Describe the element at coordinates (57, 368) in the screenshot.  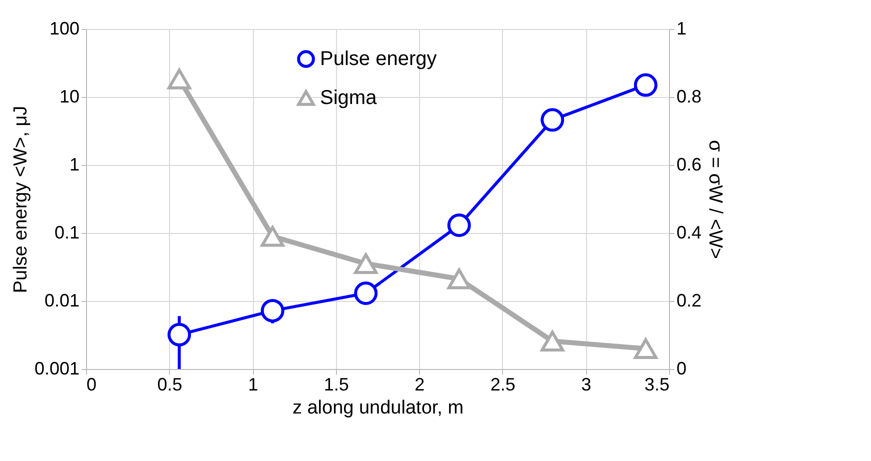
I see `y-tick-label: 0.001` at that location.